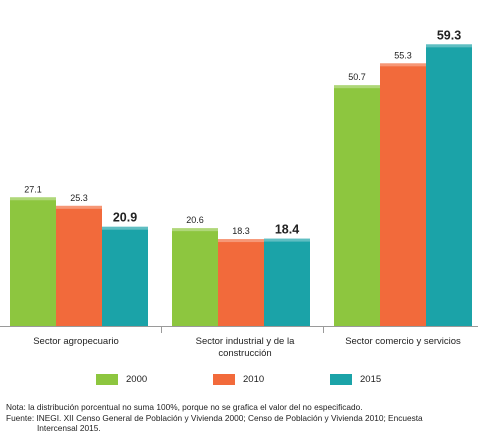 The image size is (478, 434). I want to click on bar-sector-comercio-y-servicios-2015, so click(449, 185).